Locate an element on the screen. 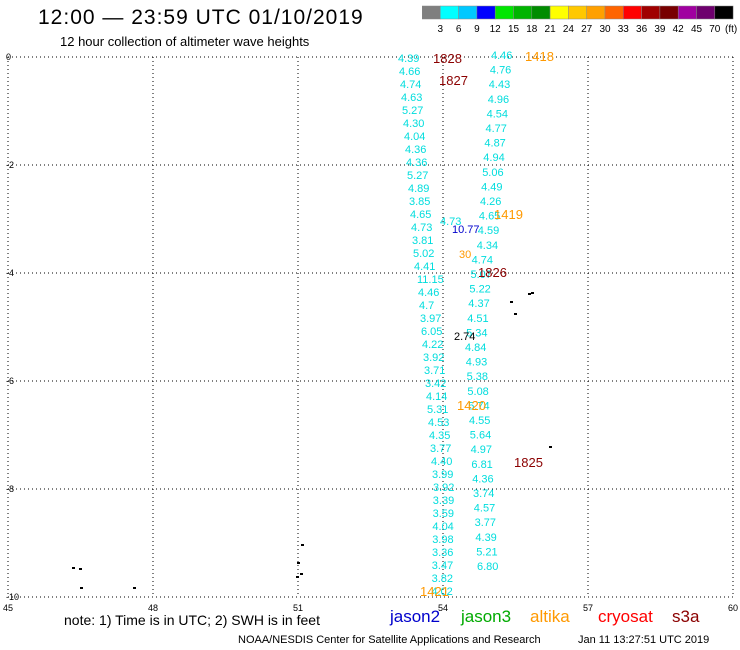 This screenshot has width=740, height=650. colorbar-label: 18 is located at coordinates (532, 29).